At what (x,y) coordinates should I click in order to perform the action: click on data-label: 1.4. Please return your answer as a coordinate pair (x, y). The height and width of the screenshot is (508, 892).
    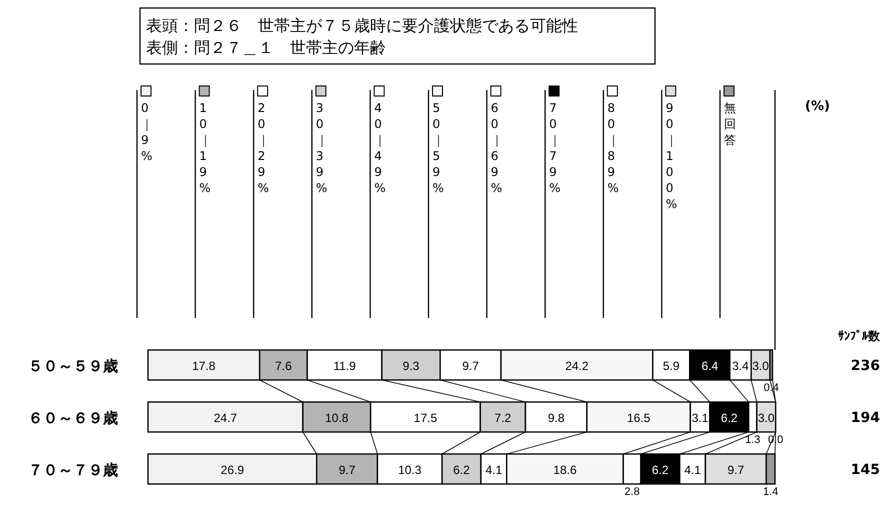
    Looking at the image, I should click on (770, 492).